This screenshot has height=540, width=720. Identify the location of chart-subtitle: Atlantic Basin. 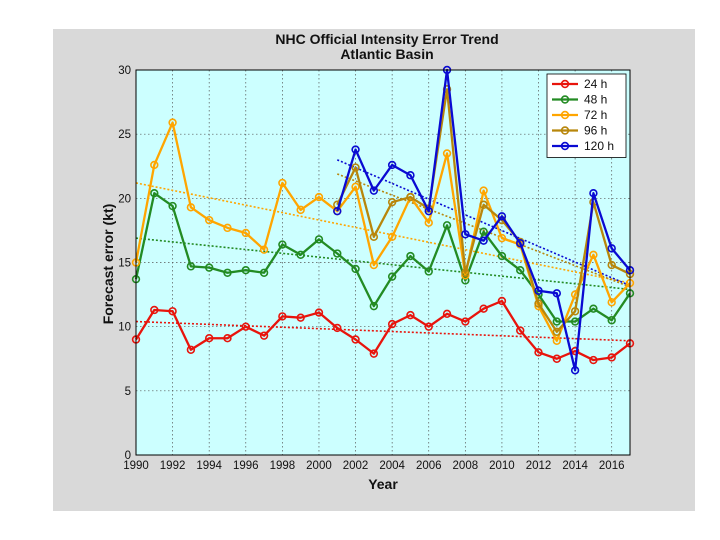
(386, 54).